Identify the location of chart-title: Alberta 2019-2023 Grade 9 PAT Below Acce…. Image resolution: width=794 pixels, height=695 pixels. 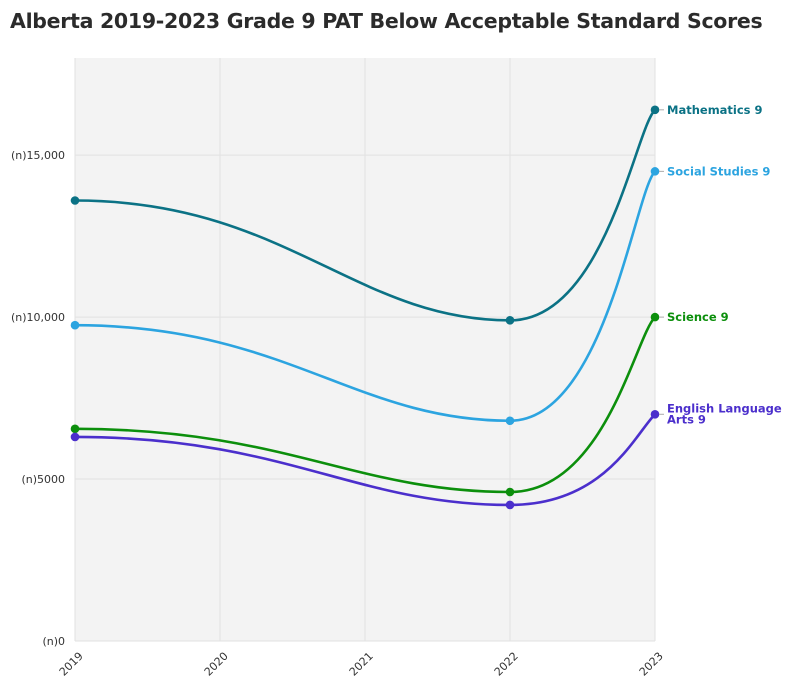
(386, 21).